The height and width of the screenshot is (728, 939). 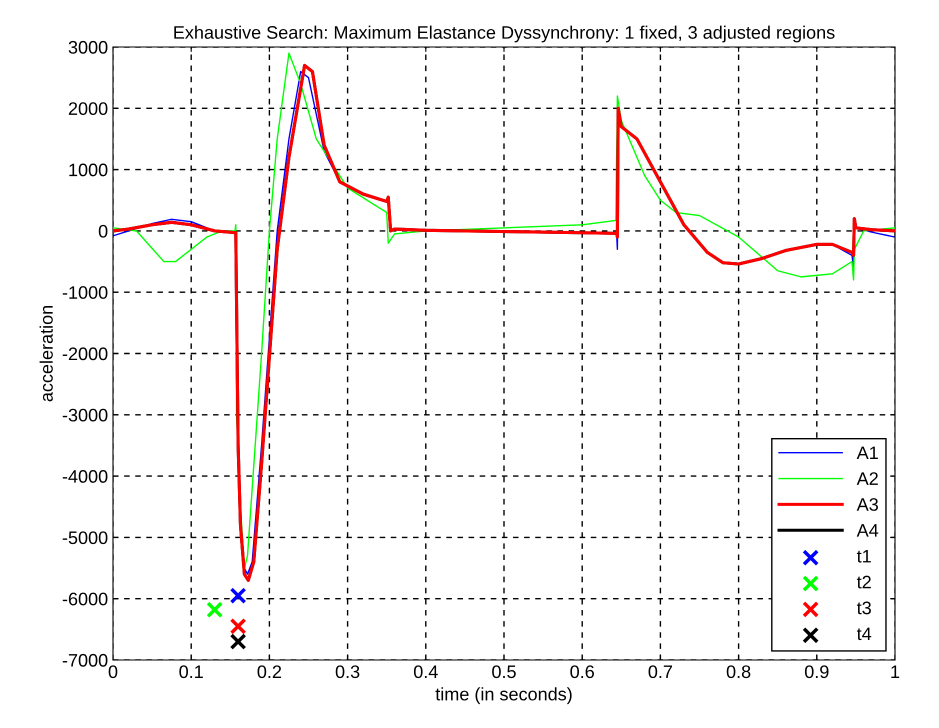 I want to click on legend-label: A1, so click(x=867, y=452).